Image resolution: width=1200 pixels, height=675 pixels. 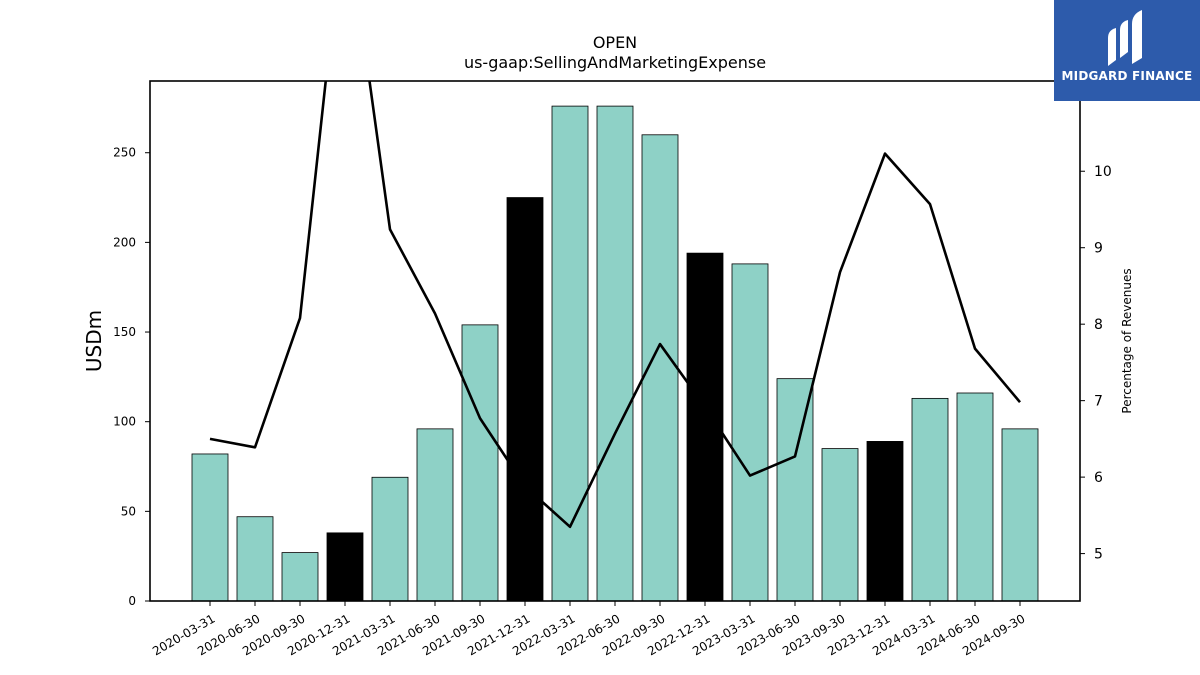 What do you see at coordinates (1098, 478) in the screenshot?
I see `y2-tick-label: 6` at bounding box center [1098, 478].